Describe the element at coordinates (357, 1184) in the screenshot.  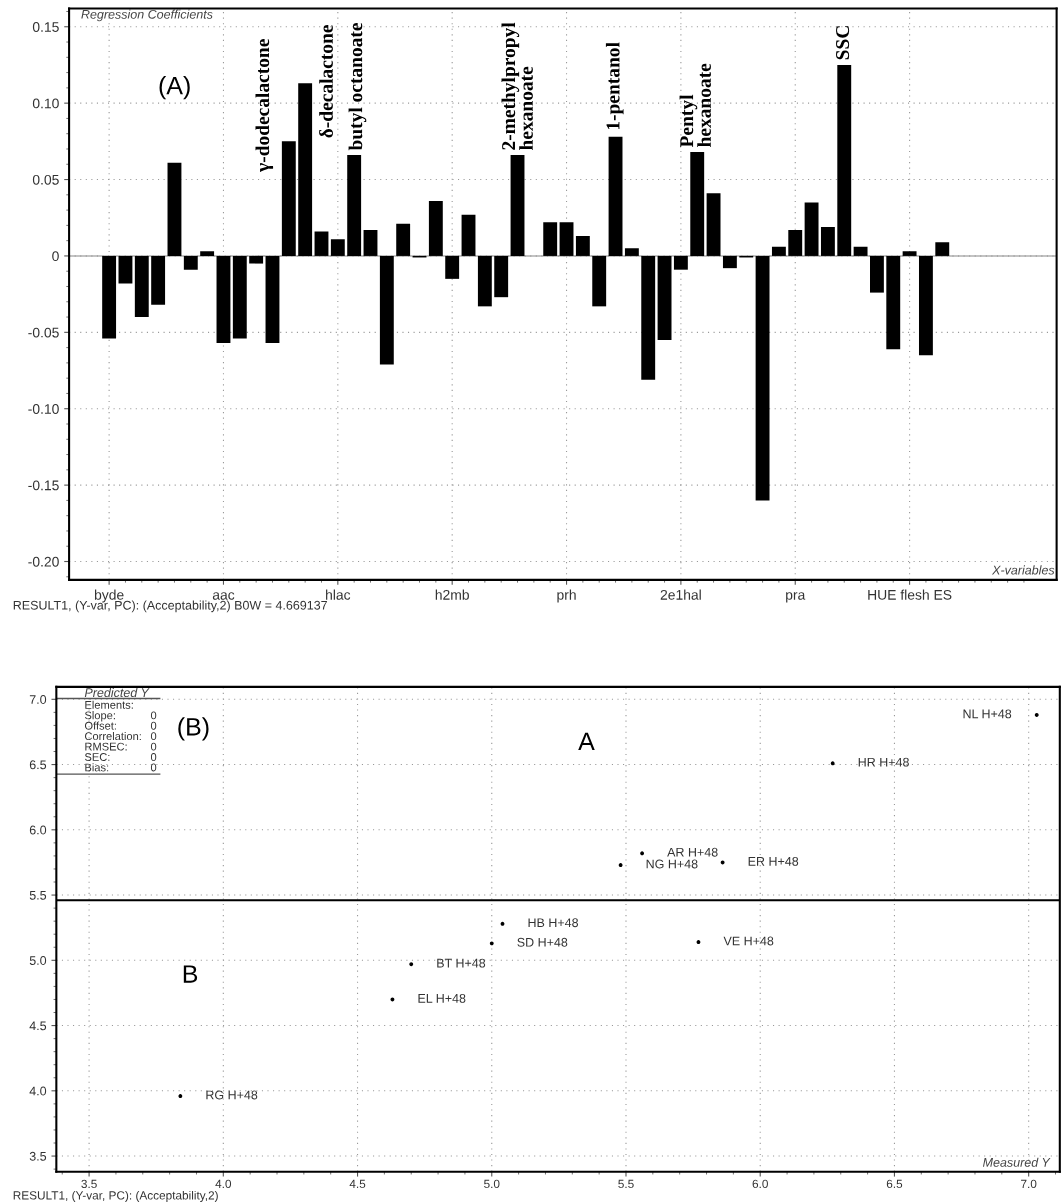
I see `x-tick-label: 4.5` at that location.